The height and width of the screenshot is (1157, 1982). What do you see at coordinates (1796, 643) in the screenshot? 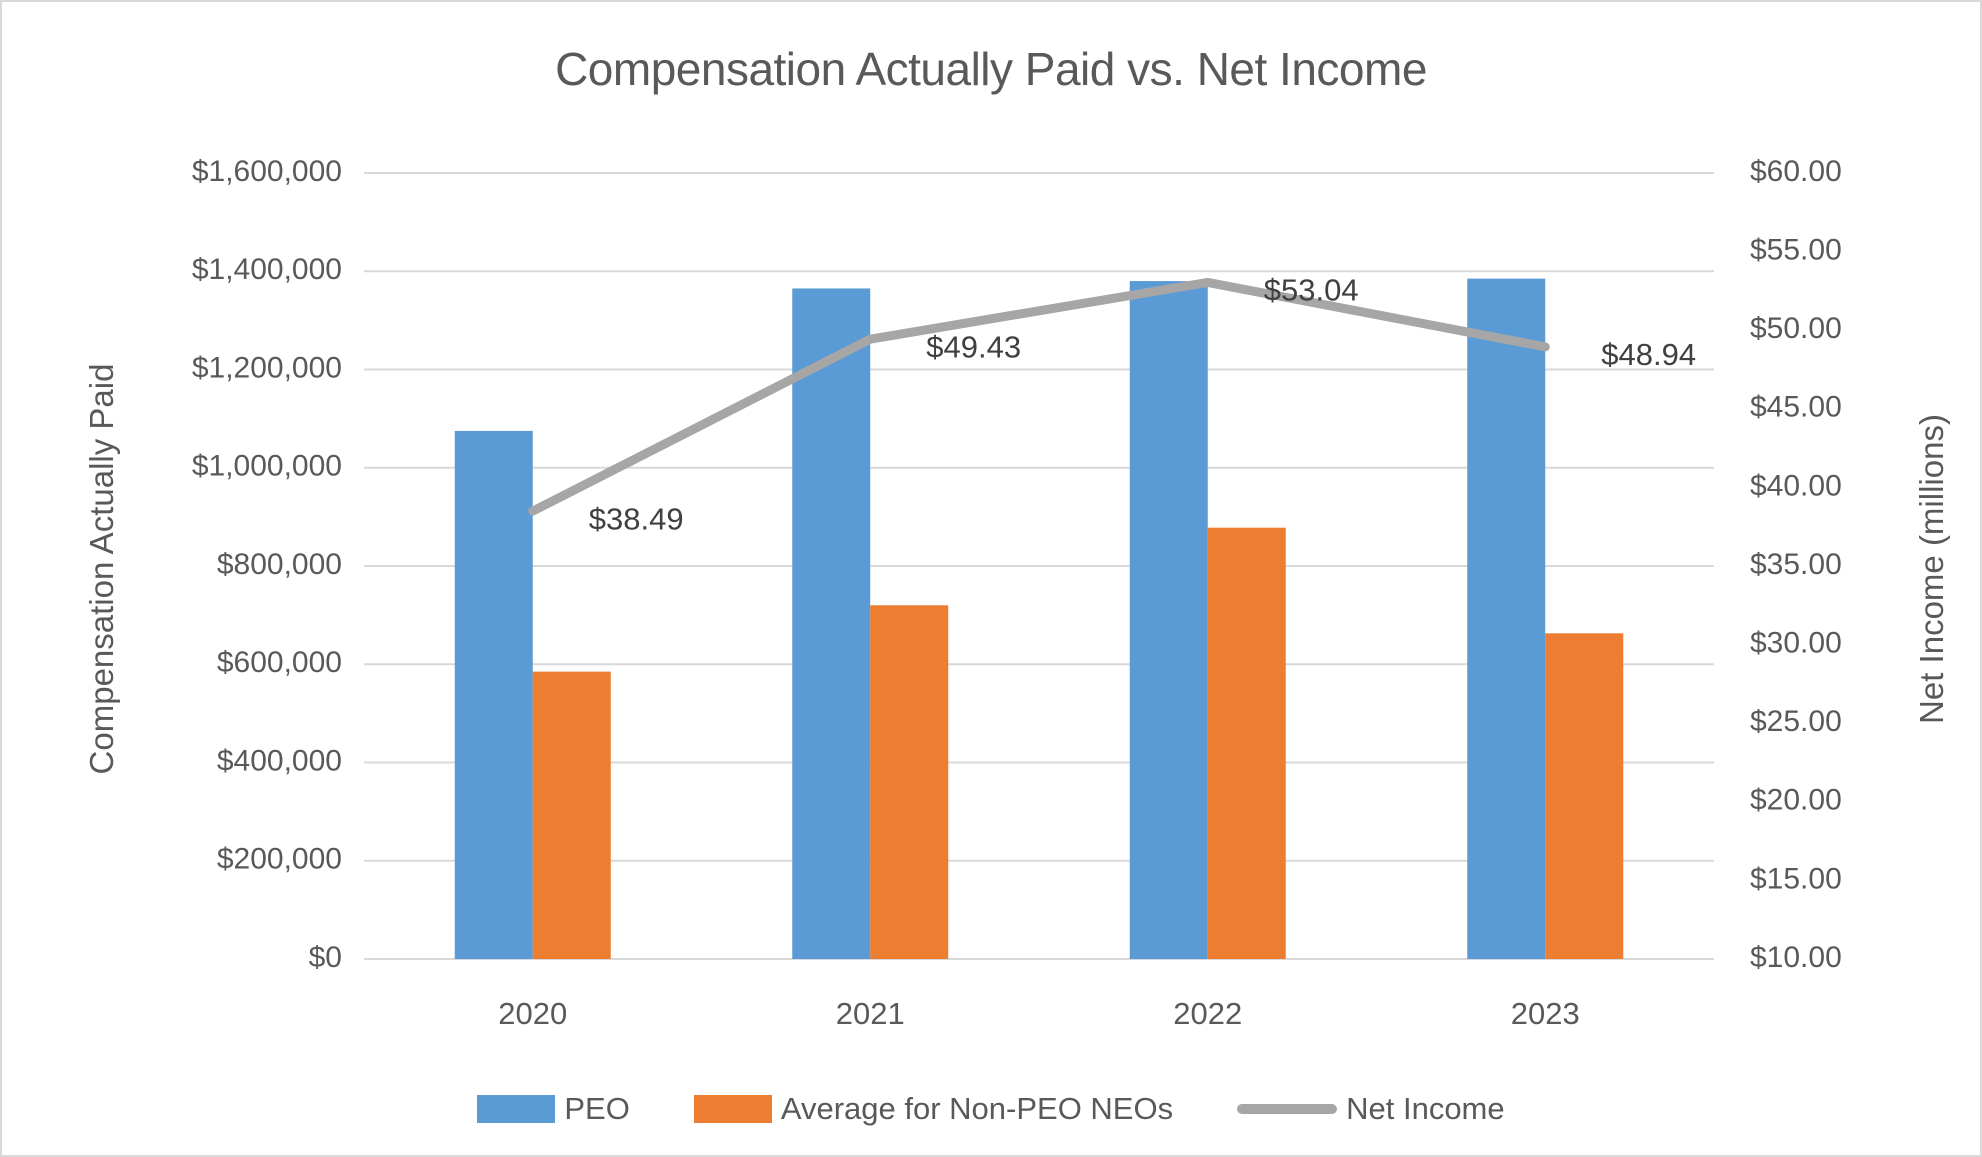
I see `right-axis-tick-label: $30.00` at bounding box center [1796, 643].